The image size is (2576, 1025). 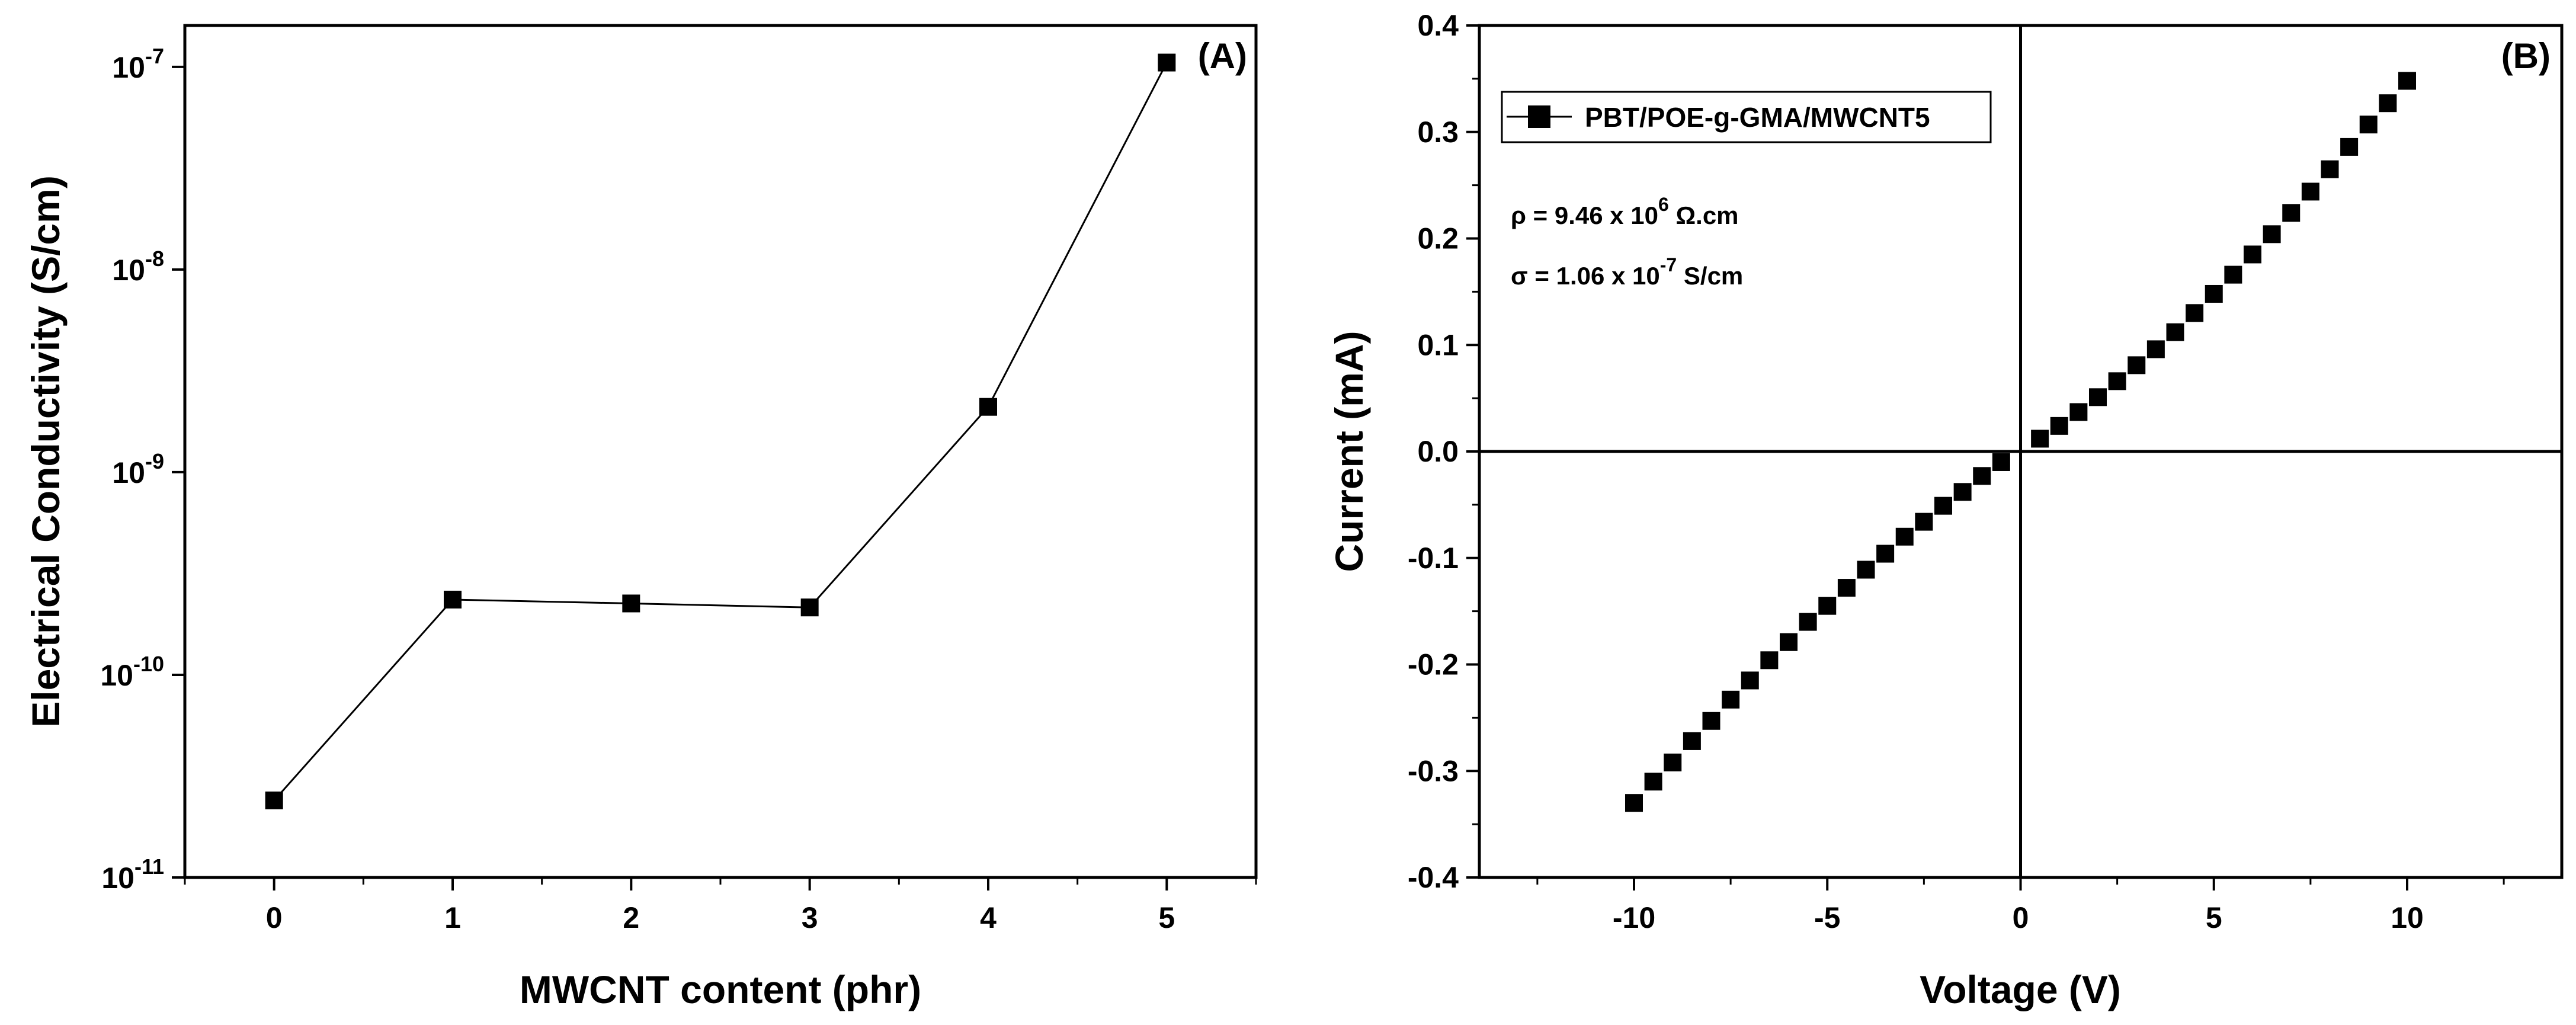 I want to click on panel-b-y-tick-label: 0.0, so click(x=1438, y=451).